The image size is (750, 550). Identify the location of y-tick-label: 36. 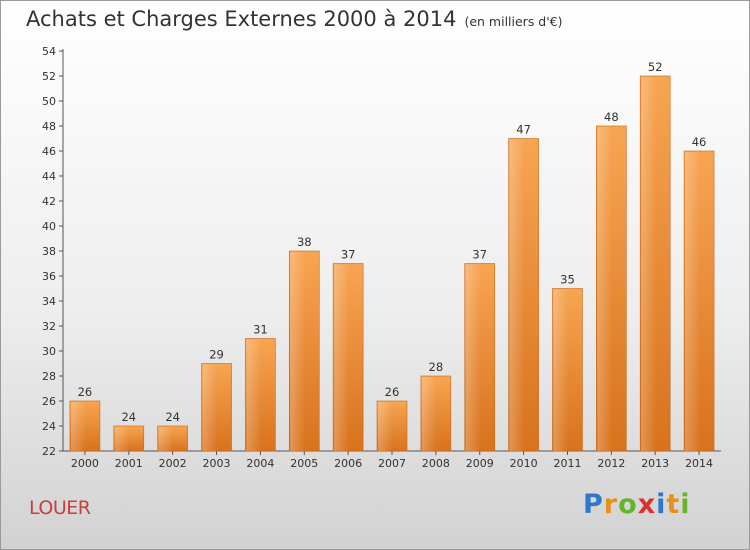
(49, 276).